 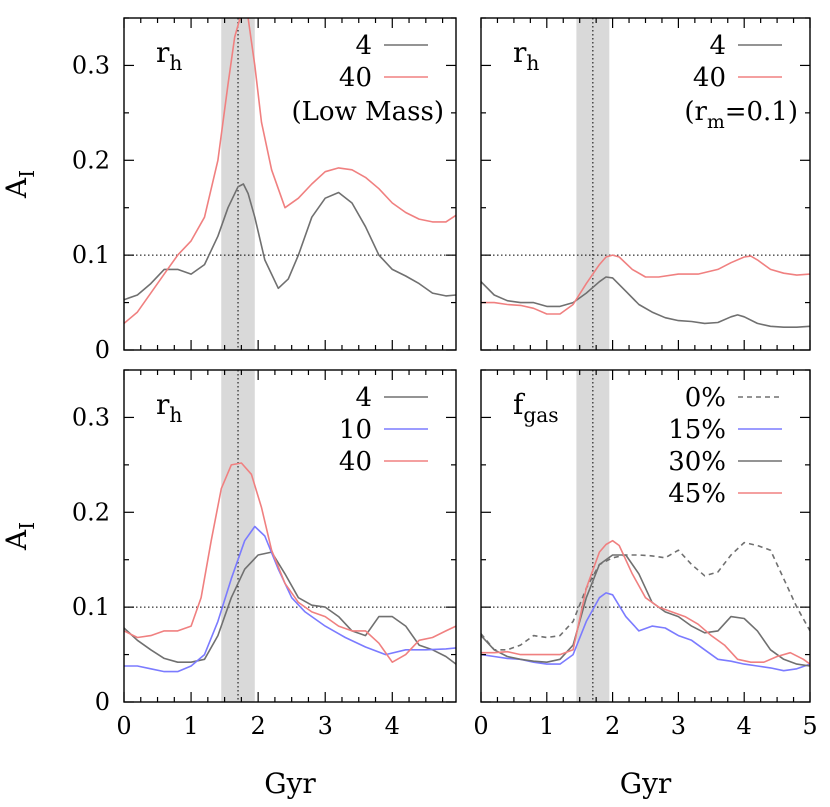 What do you see at coordinates (367, 112) in the screenshot?
I see `panel-annotation: (Low Mass)` at bounding box center [367, 112].